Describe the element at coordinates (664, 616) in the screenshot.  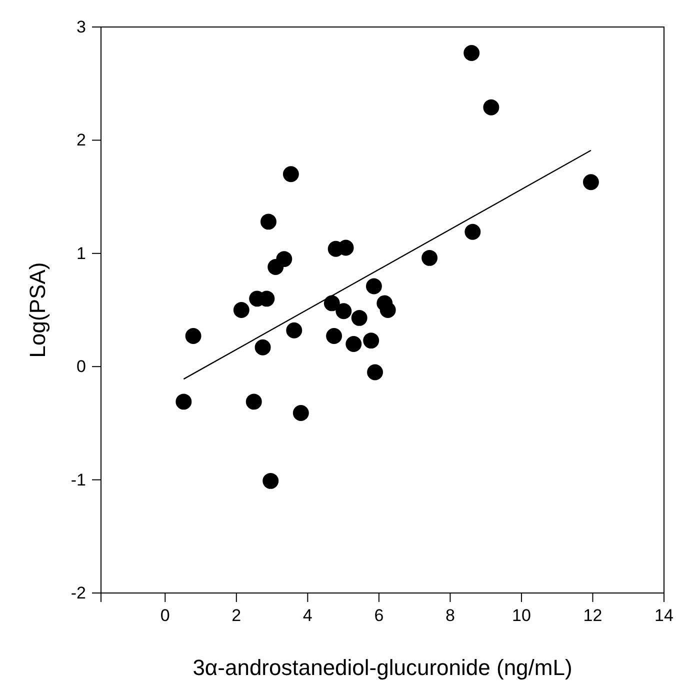
I see `x-tick-label: 14` at that location.